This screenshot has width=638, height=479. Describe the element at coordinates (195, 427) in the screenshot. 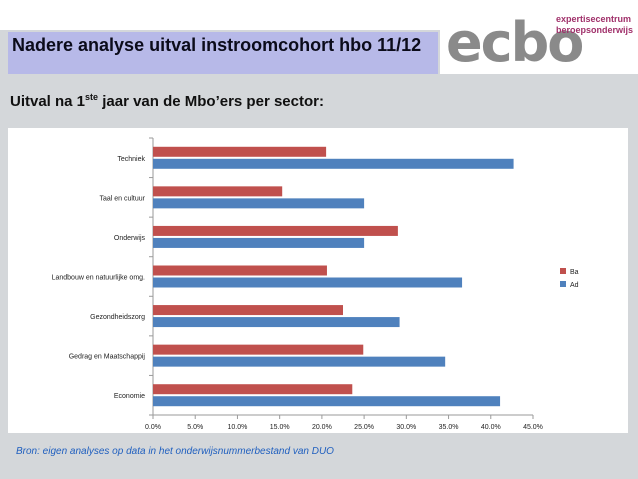

I see `x-tick-label: 5.0%` at that location.